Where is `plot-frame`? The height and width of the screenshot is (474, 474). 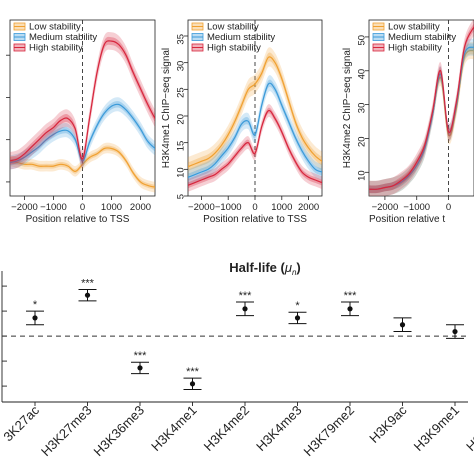
plot-frame is located at coordinates (421, 108).